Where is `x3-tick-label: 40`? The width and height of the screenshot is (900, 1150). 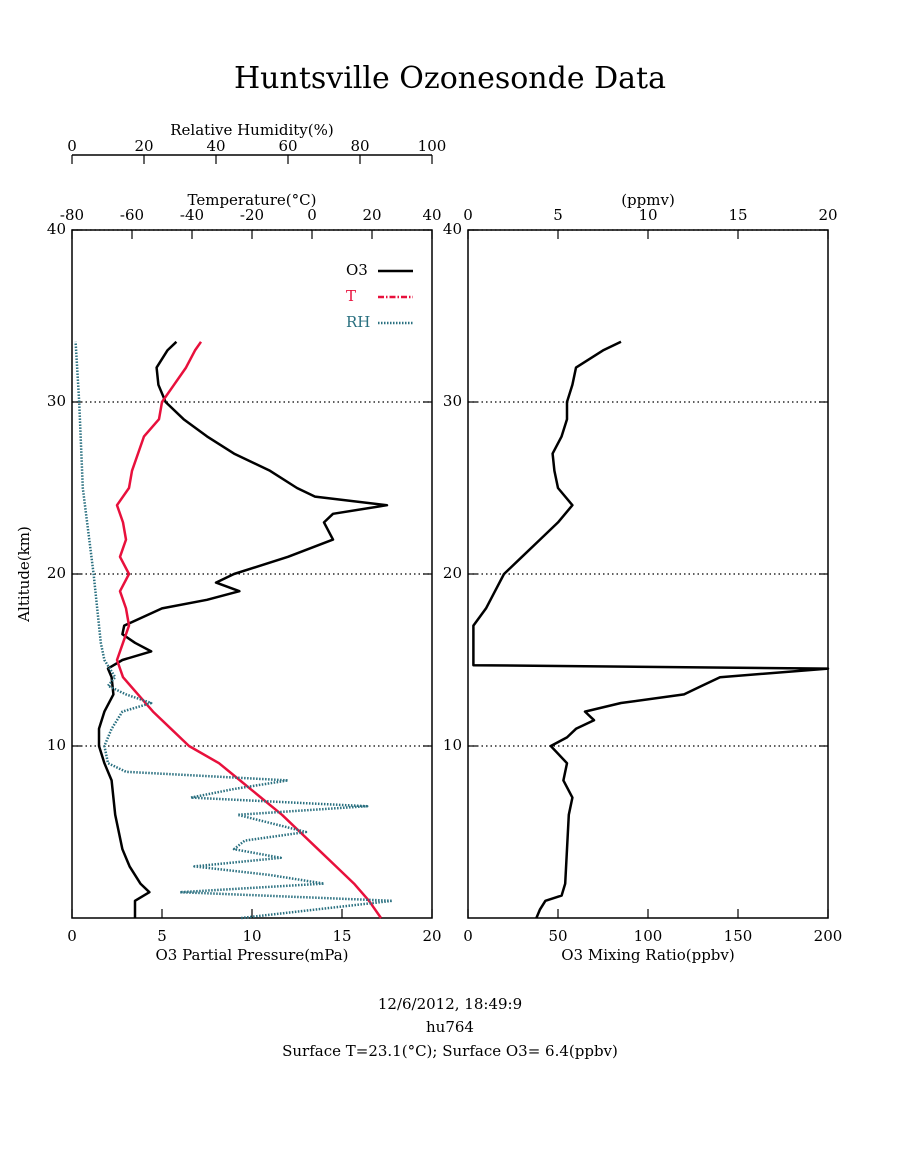
x3-tick-label: 40 is located at coordinates (215, 146).